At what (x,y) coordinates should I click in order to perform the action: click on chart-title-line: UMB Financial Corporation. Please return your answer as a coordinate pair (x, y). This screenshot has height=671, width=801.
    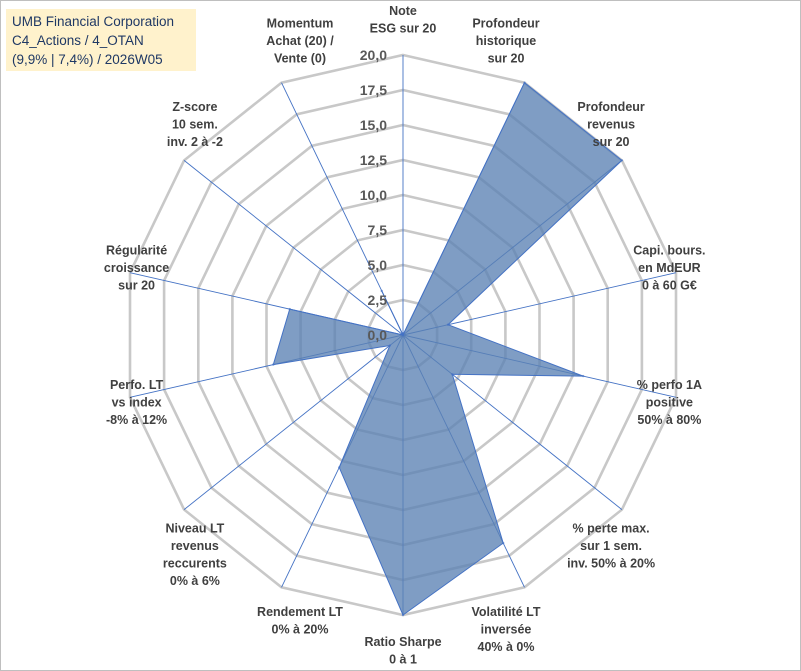
    Looking at the image, I should click on (93, 21).